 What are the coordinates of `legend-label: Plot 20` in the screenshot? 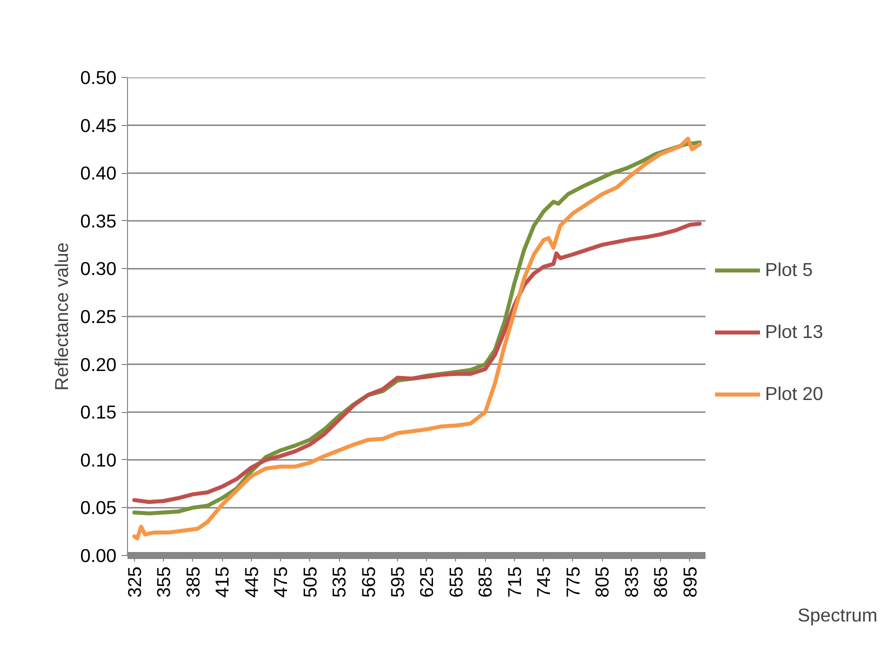 It's located at (794, 394).